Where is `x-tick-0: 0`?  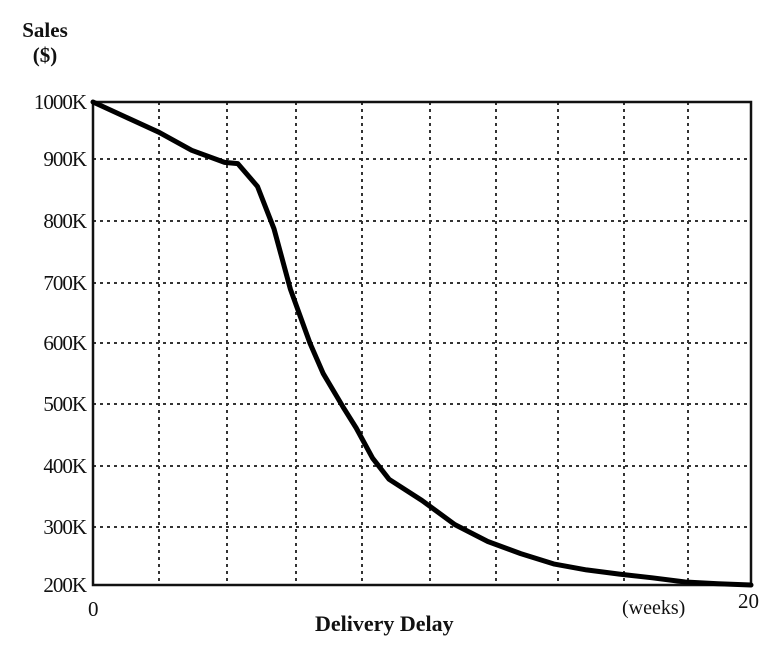 x-tick-0: 0 is located at coordinates (93, 609).